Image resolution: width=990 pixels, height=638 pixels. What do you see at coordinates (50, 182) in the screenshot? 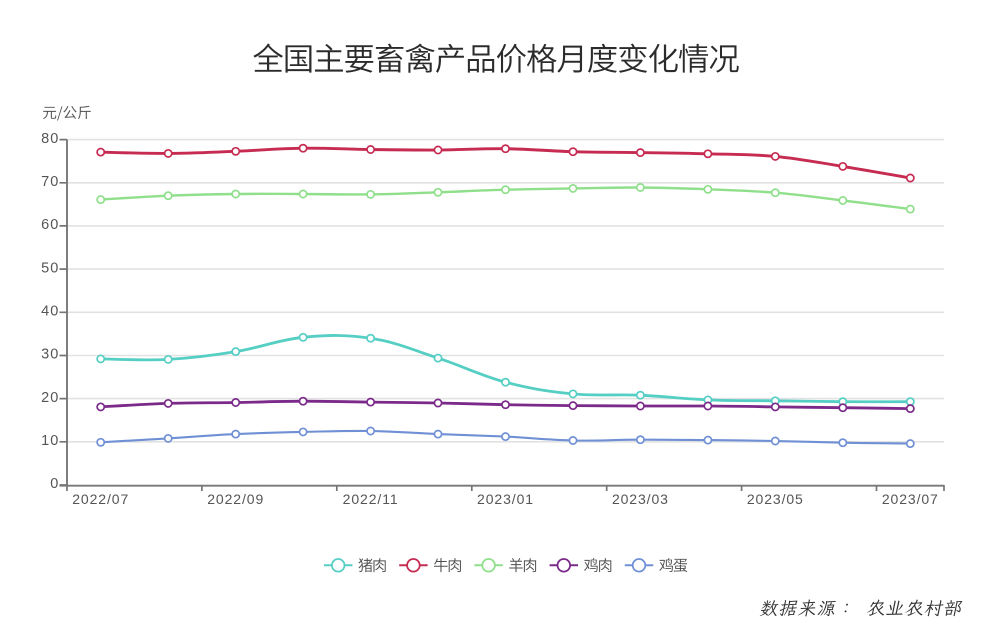
I see `svg-text: 70` at bounding box center [50, 182].